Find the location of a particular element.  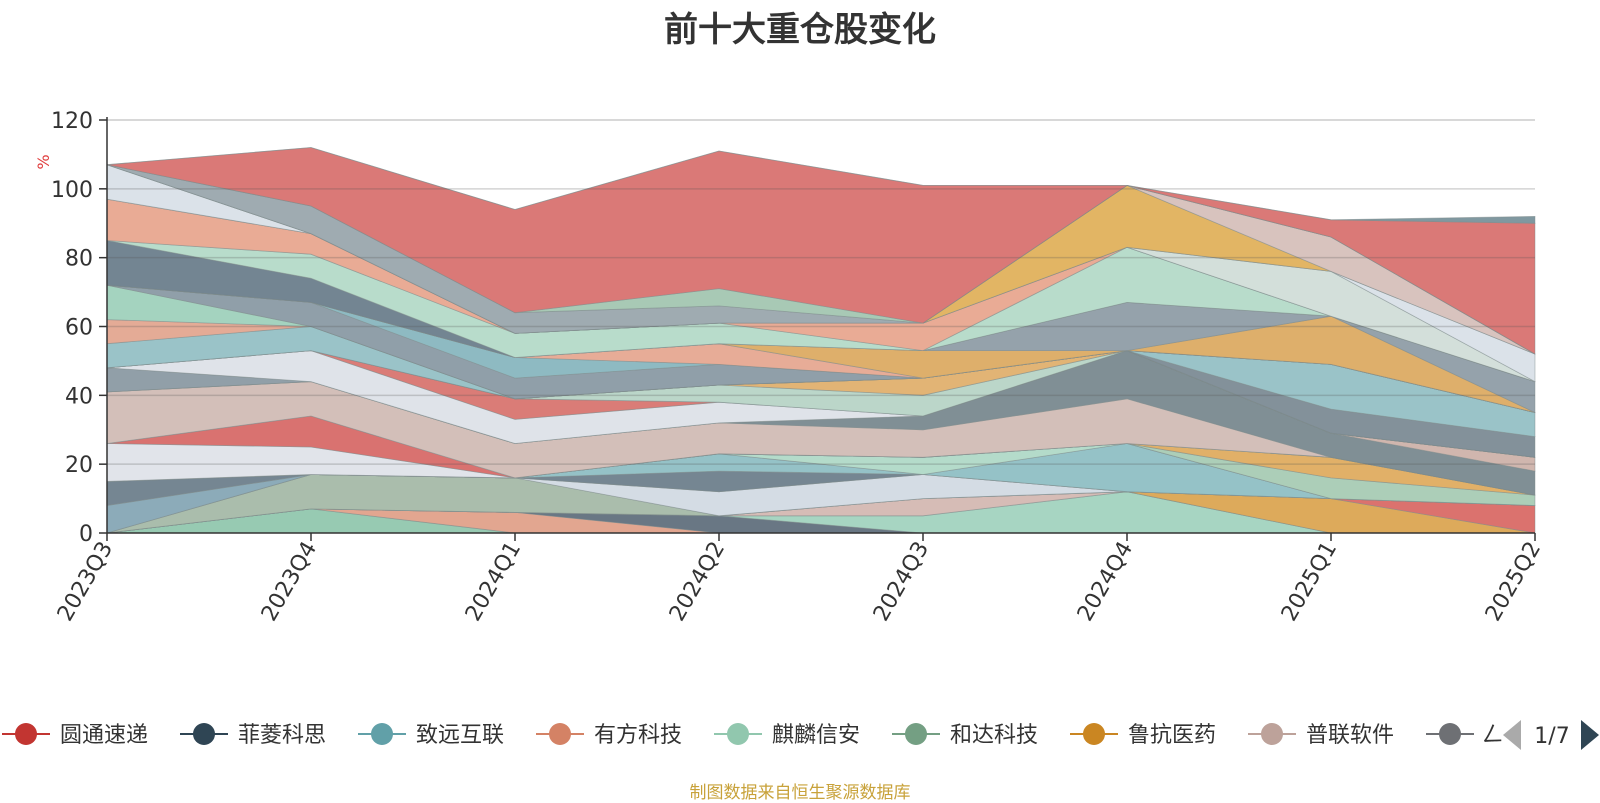

legend-item-0: 圆通速递 is located at coordinates (75, 735).